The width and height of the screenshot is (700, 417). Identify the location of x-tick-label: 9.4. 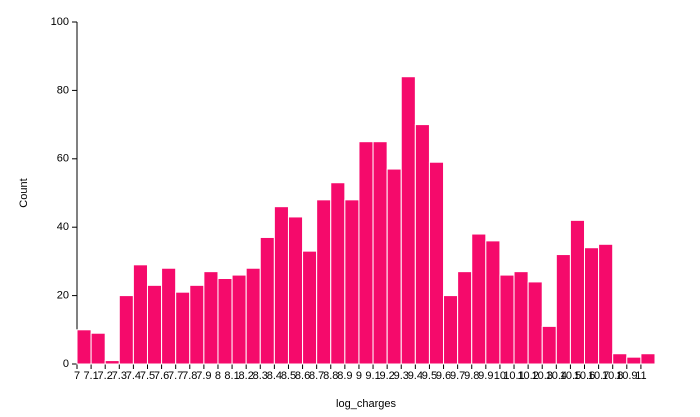
(415, 376).